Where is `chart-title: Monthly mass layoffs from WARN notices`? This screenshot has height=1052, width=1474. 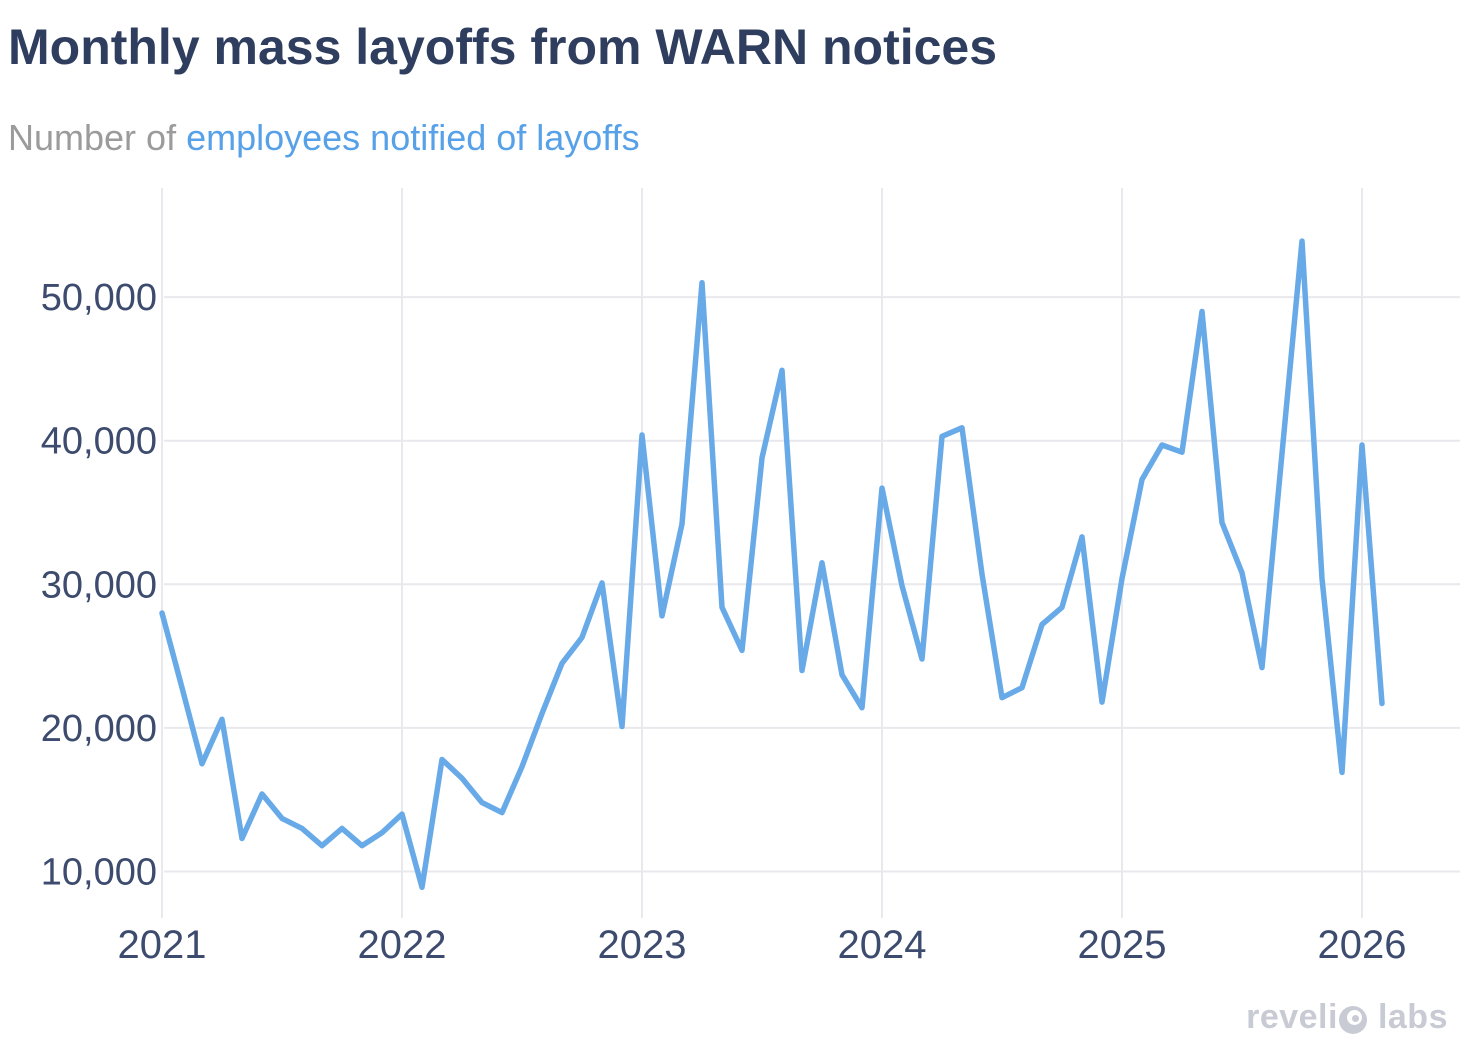
chart-title: Monthly mass layoffs from WARN notices is located at coordinates (503, 47).